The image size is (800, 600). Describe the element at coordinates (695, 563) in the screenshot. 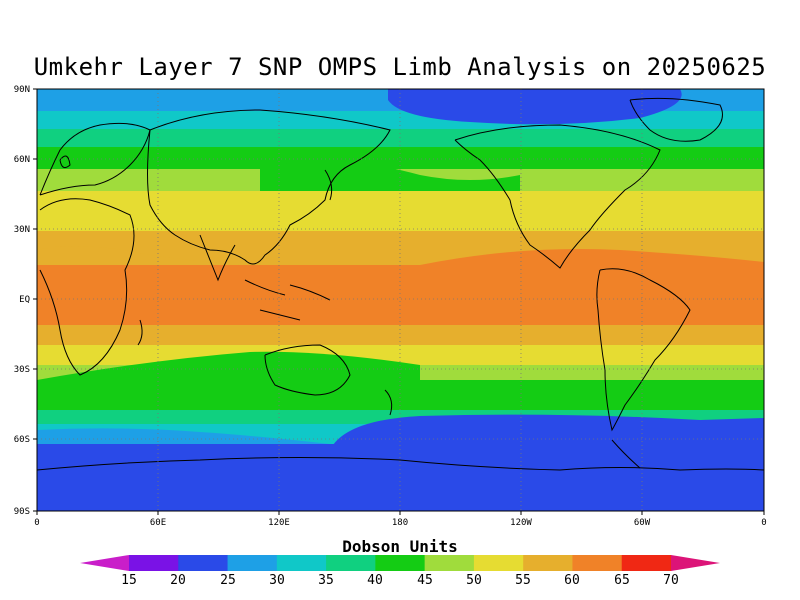

I see `colorbar-over-triangle` at that location.